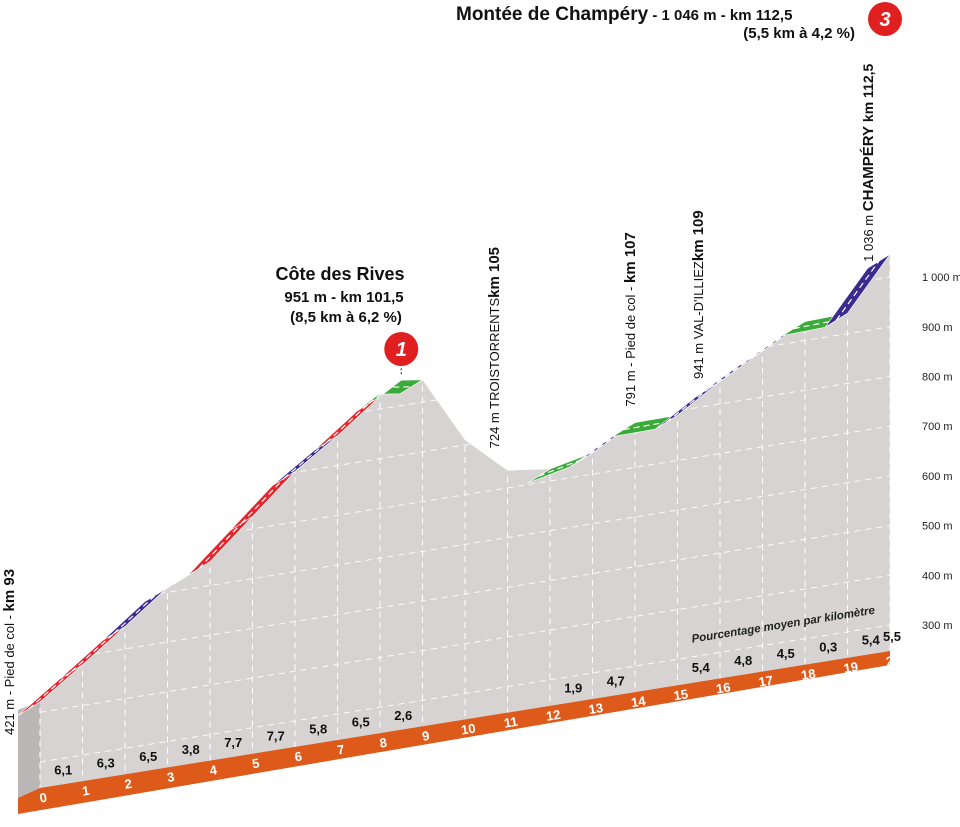 The image size is (960, 827). What do you see at coordinates (937, 378) in the screenshot?
I see `altitude-tick-label: 800 m` at bounding box center [937, 378].